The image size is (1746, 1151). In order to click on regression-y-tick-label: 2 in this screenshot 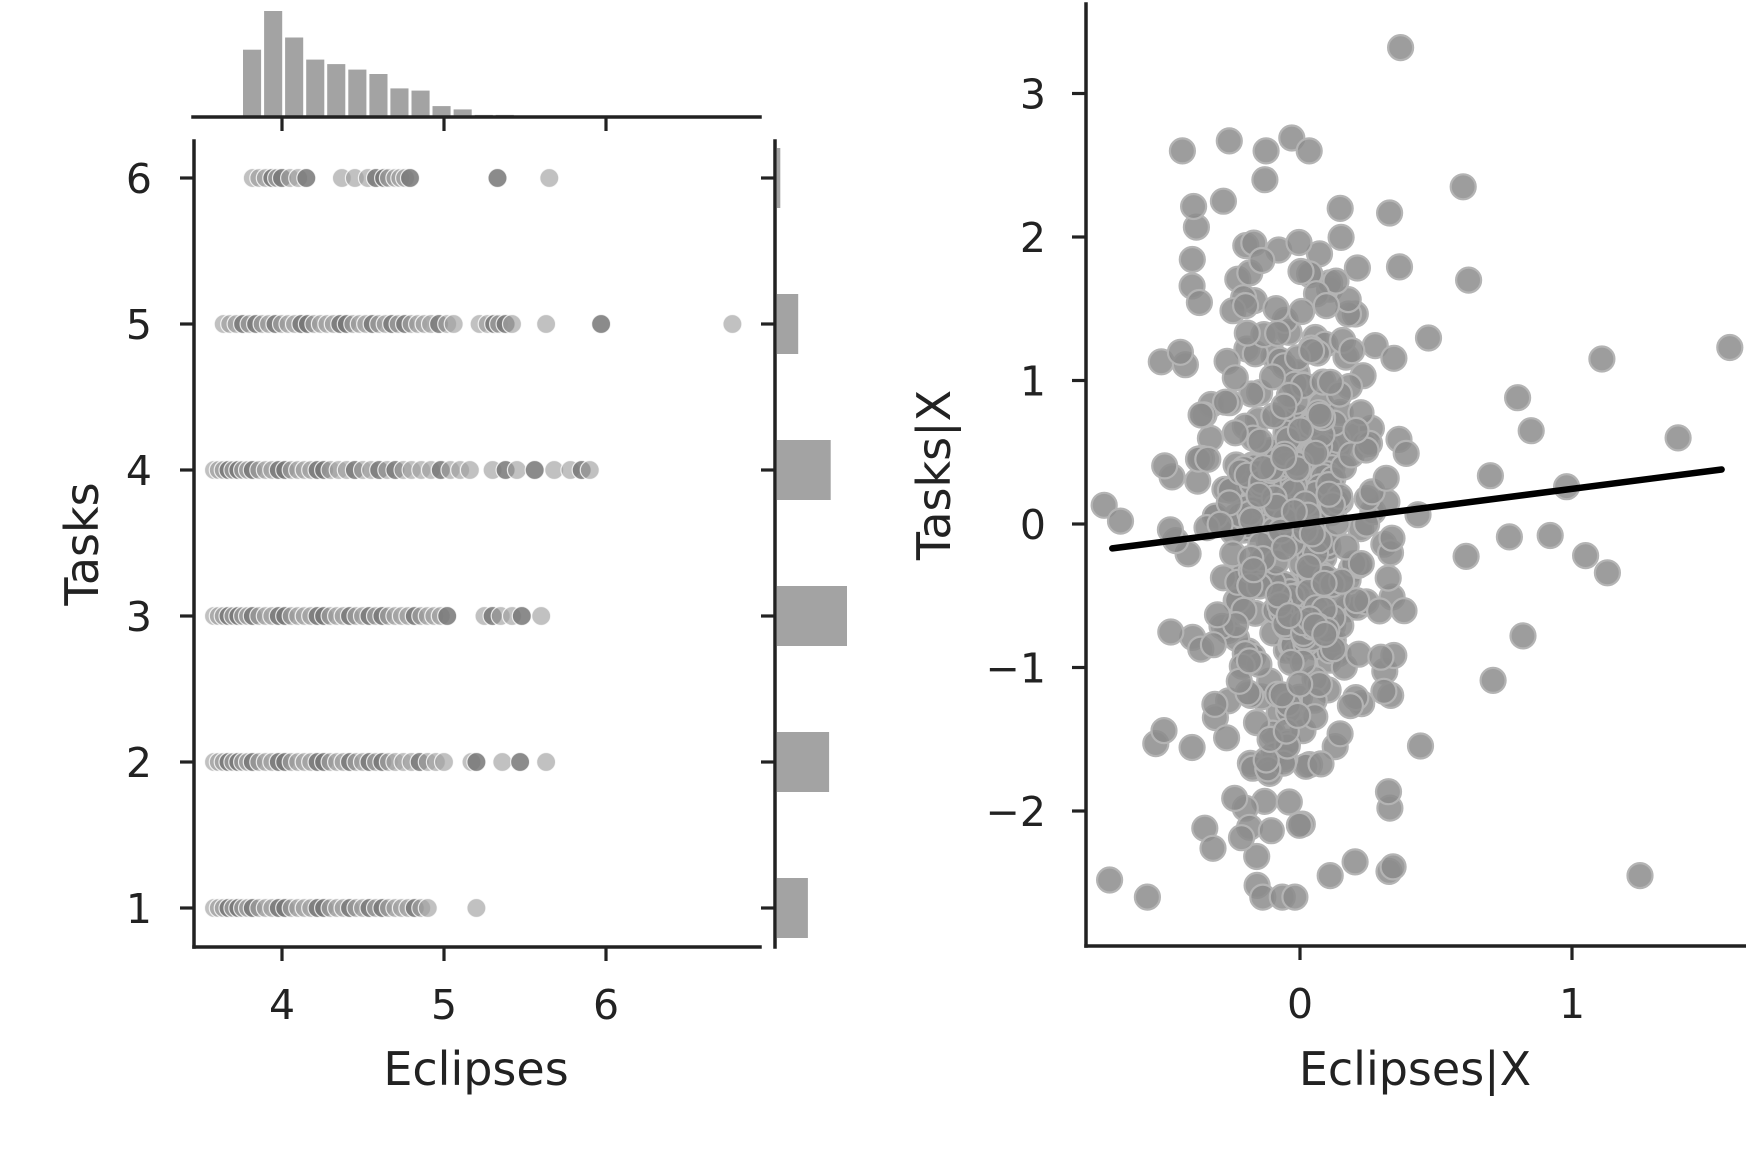, I will do `click(1033, 238)`.